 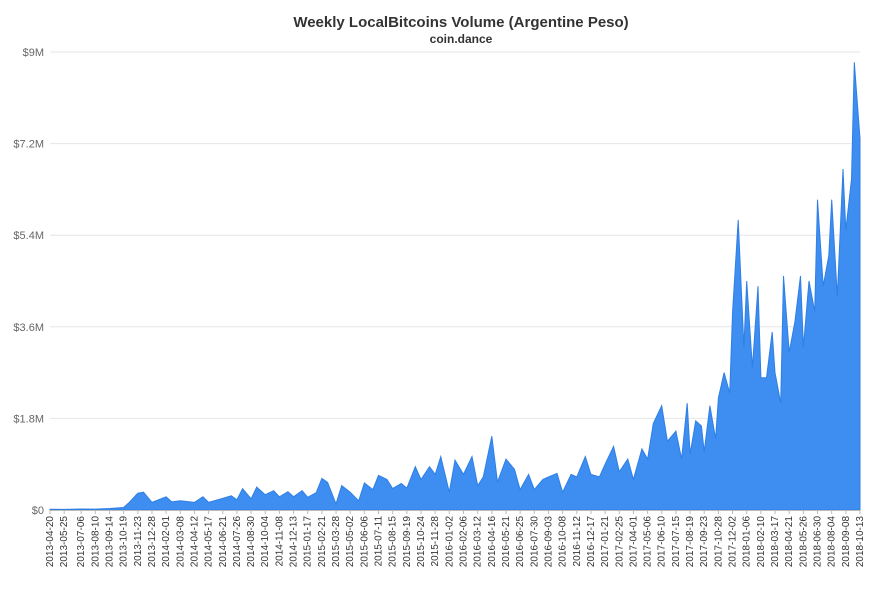 What do you see at coordinates (577, 541) in the screenshot?
I see `x-tick-label: 2016-11-12` at bounding box center [577, 541].